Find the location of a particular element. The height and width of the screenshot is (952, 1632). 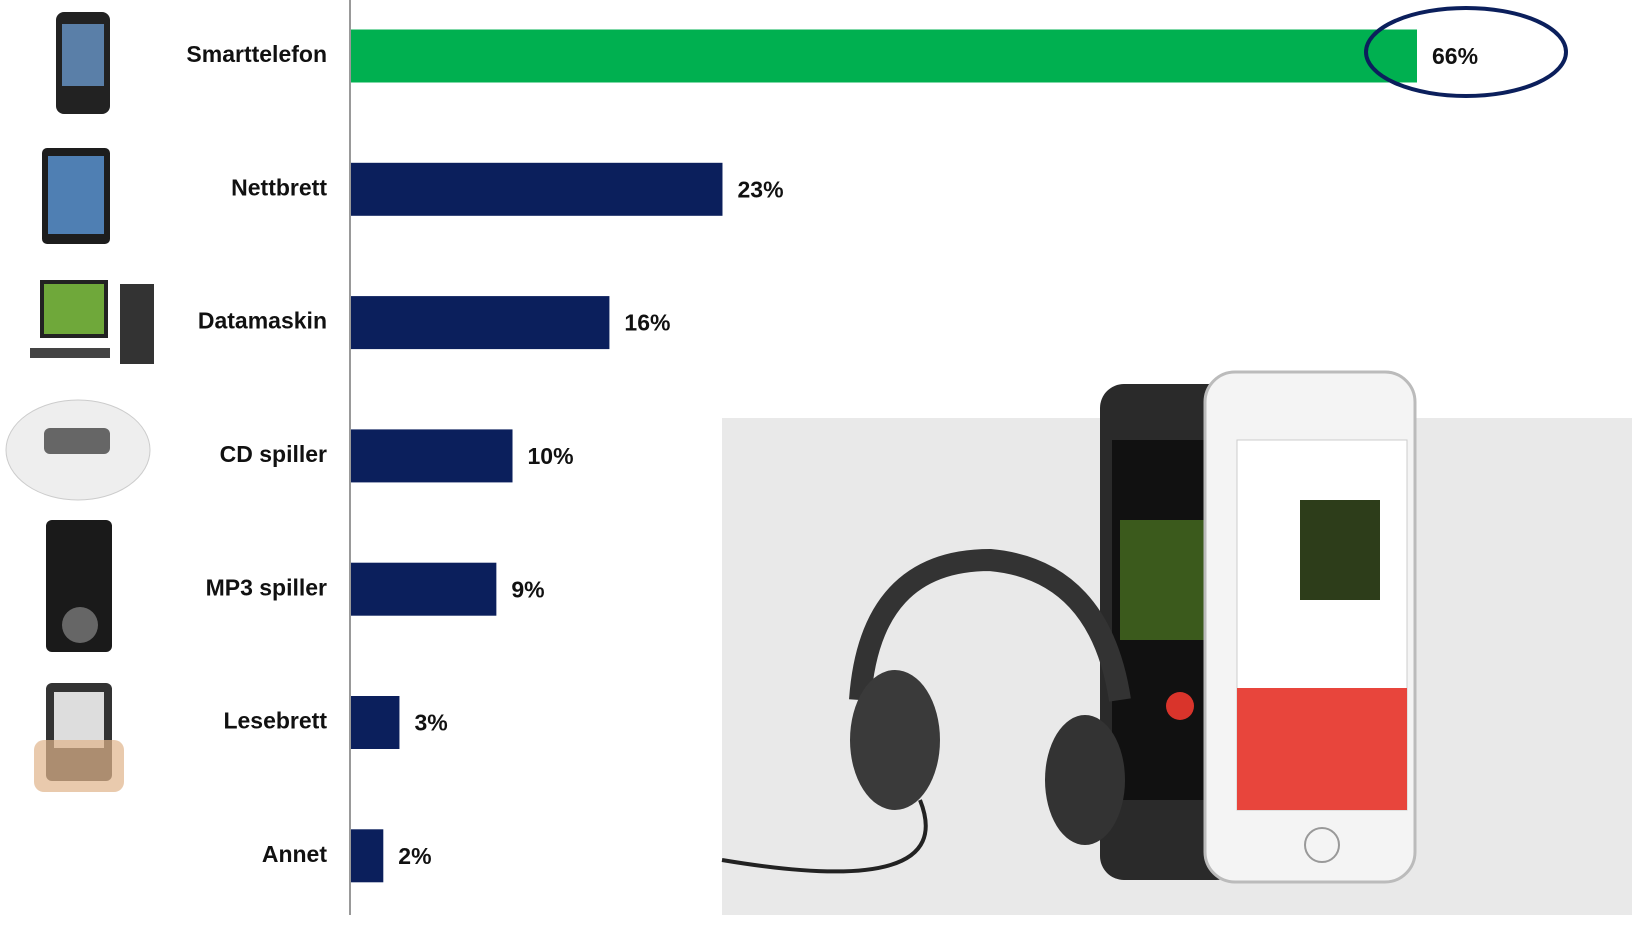

highlight-ellipse is located at coordinates (1466, 52).